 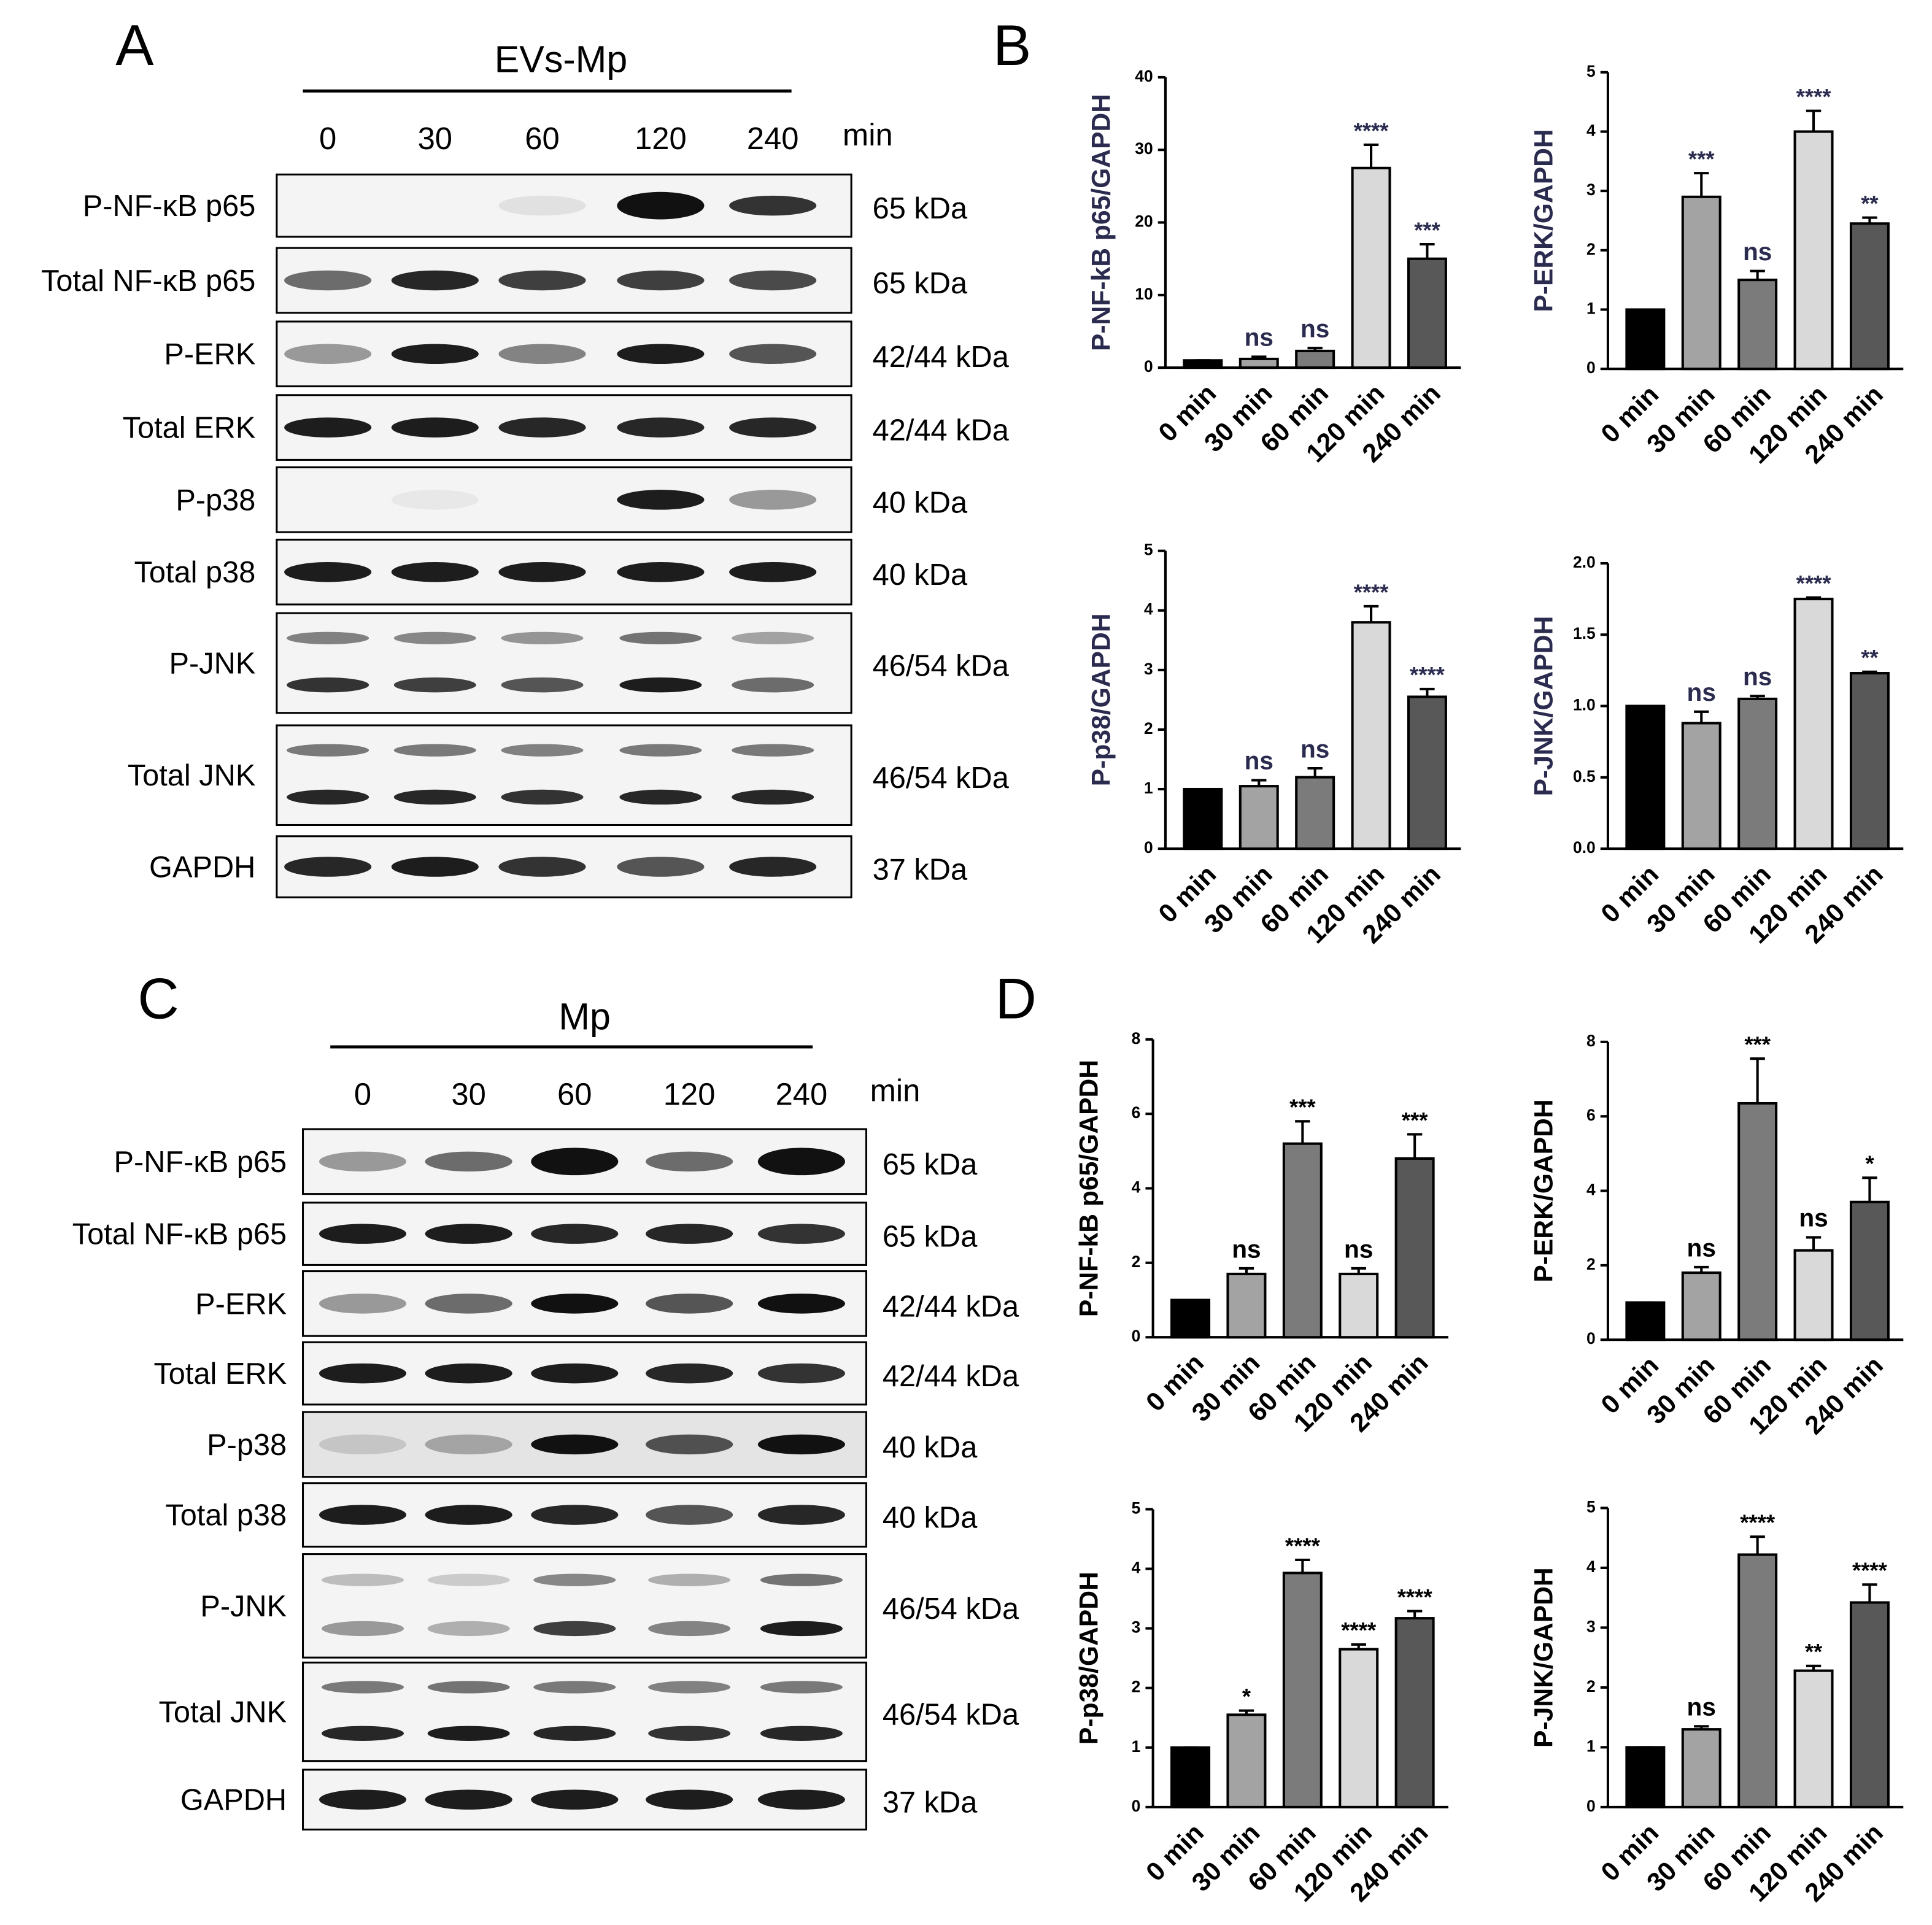 What do you see at coordinates (169, 206) in the screenshot?
I see `blot-row-label: P-NF-κB p65` at bounding box center [169, 206].